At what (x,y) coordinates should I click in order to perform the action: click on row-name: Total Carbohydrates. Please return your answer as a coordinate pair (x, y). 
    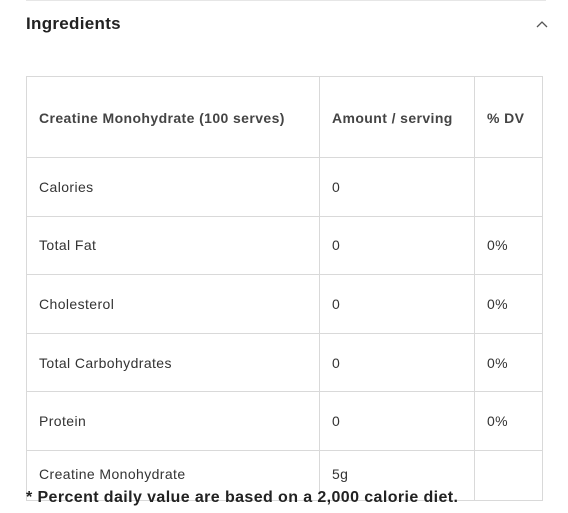
    Looking at the image, I should click on (173, 362).